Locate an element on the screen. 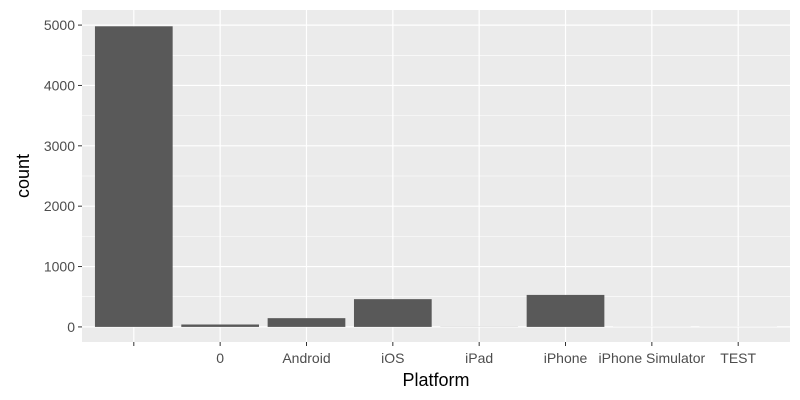 The image size is (800, 400). y-tick-label: 5000 is located at coordinates (59, 25).